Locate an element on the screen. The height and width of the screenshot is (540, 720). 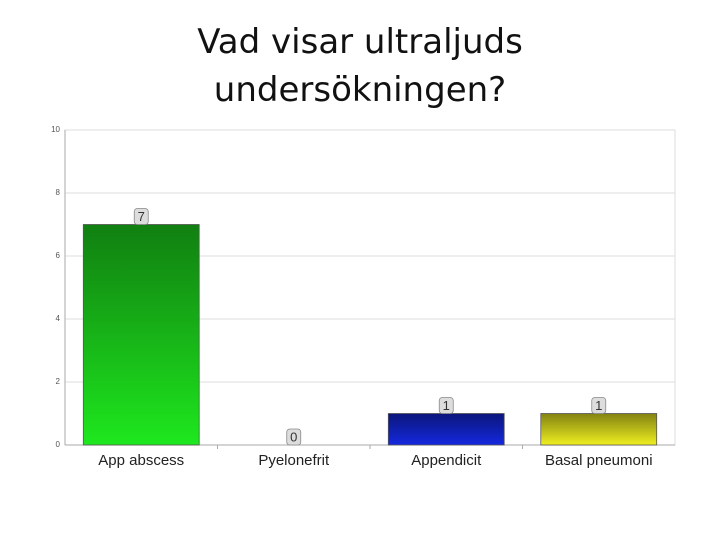
chart-title: Vad visar ultraljuds undersökningen? is located at coordinates (360, 66).